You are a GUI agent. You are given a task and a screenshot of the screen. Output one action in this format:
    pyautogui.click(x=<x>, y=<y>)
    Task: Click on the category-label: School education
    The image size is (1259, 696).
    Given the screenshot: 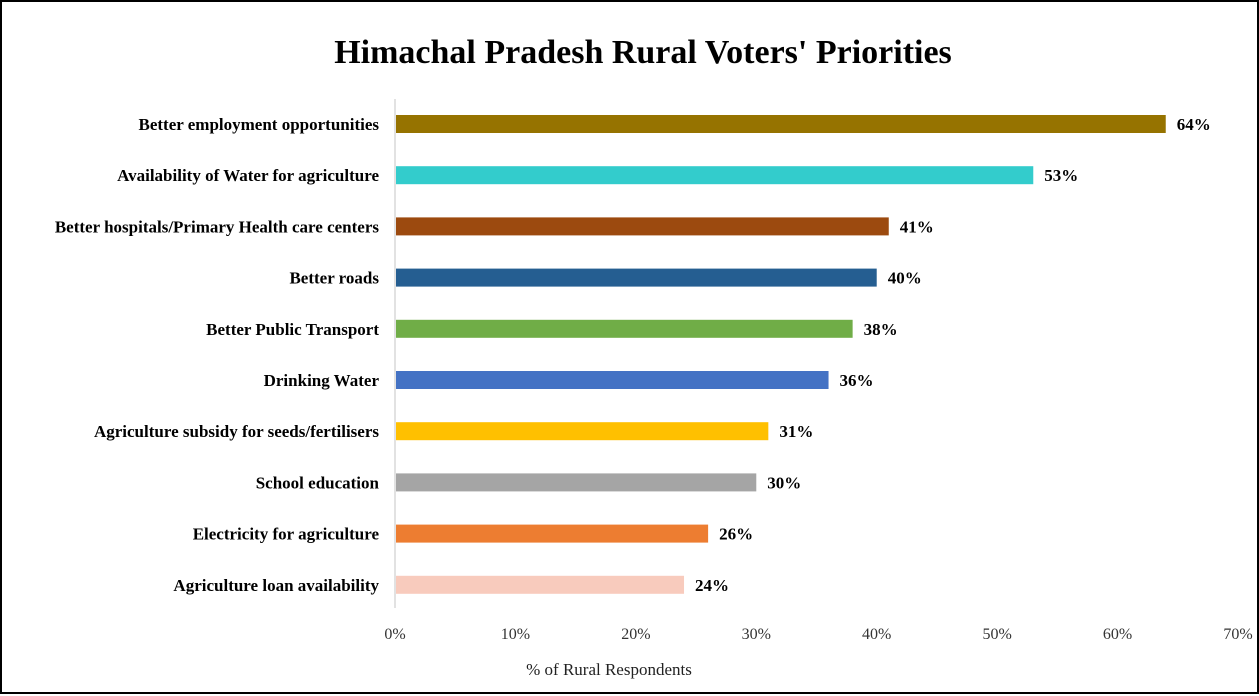 What is the action you would take?
    pyautogui.click(x=318, y=482)
    